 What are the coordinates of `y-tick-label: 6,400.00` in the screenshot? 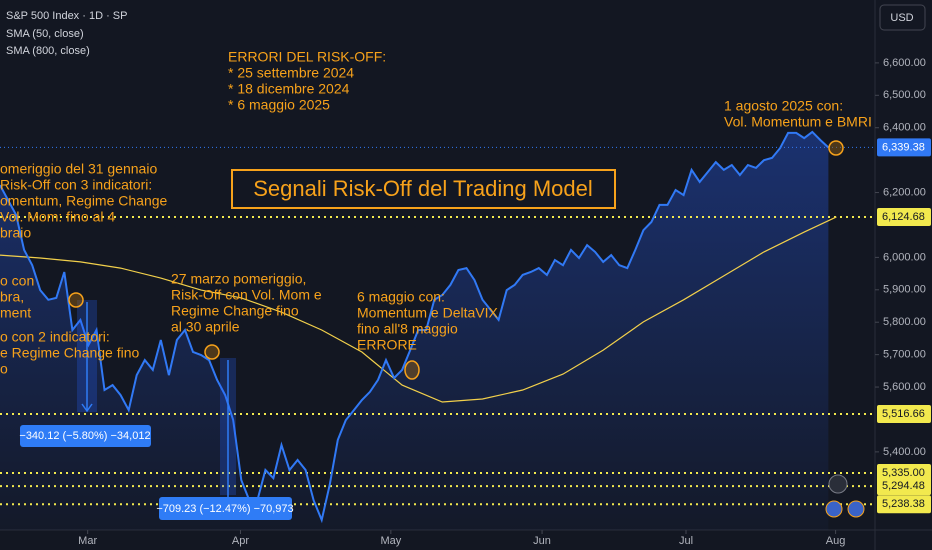 It's located at (904, 128).